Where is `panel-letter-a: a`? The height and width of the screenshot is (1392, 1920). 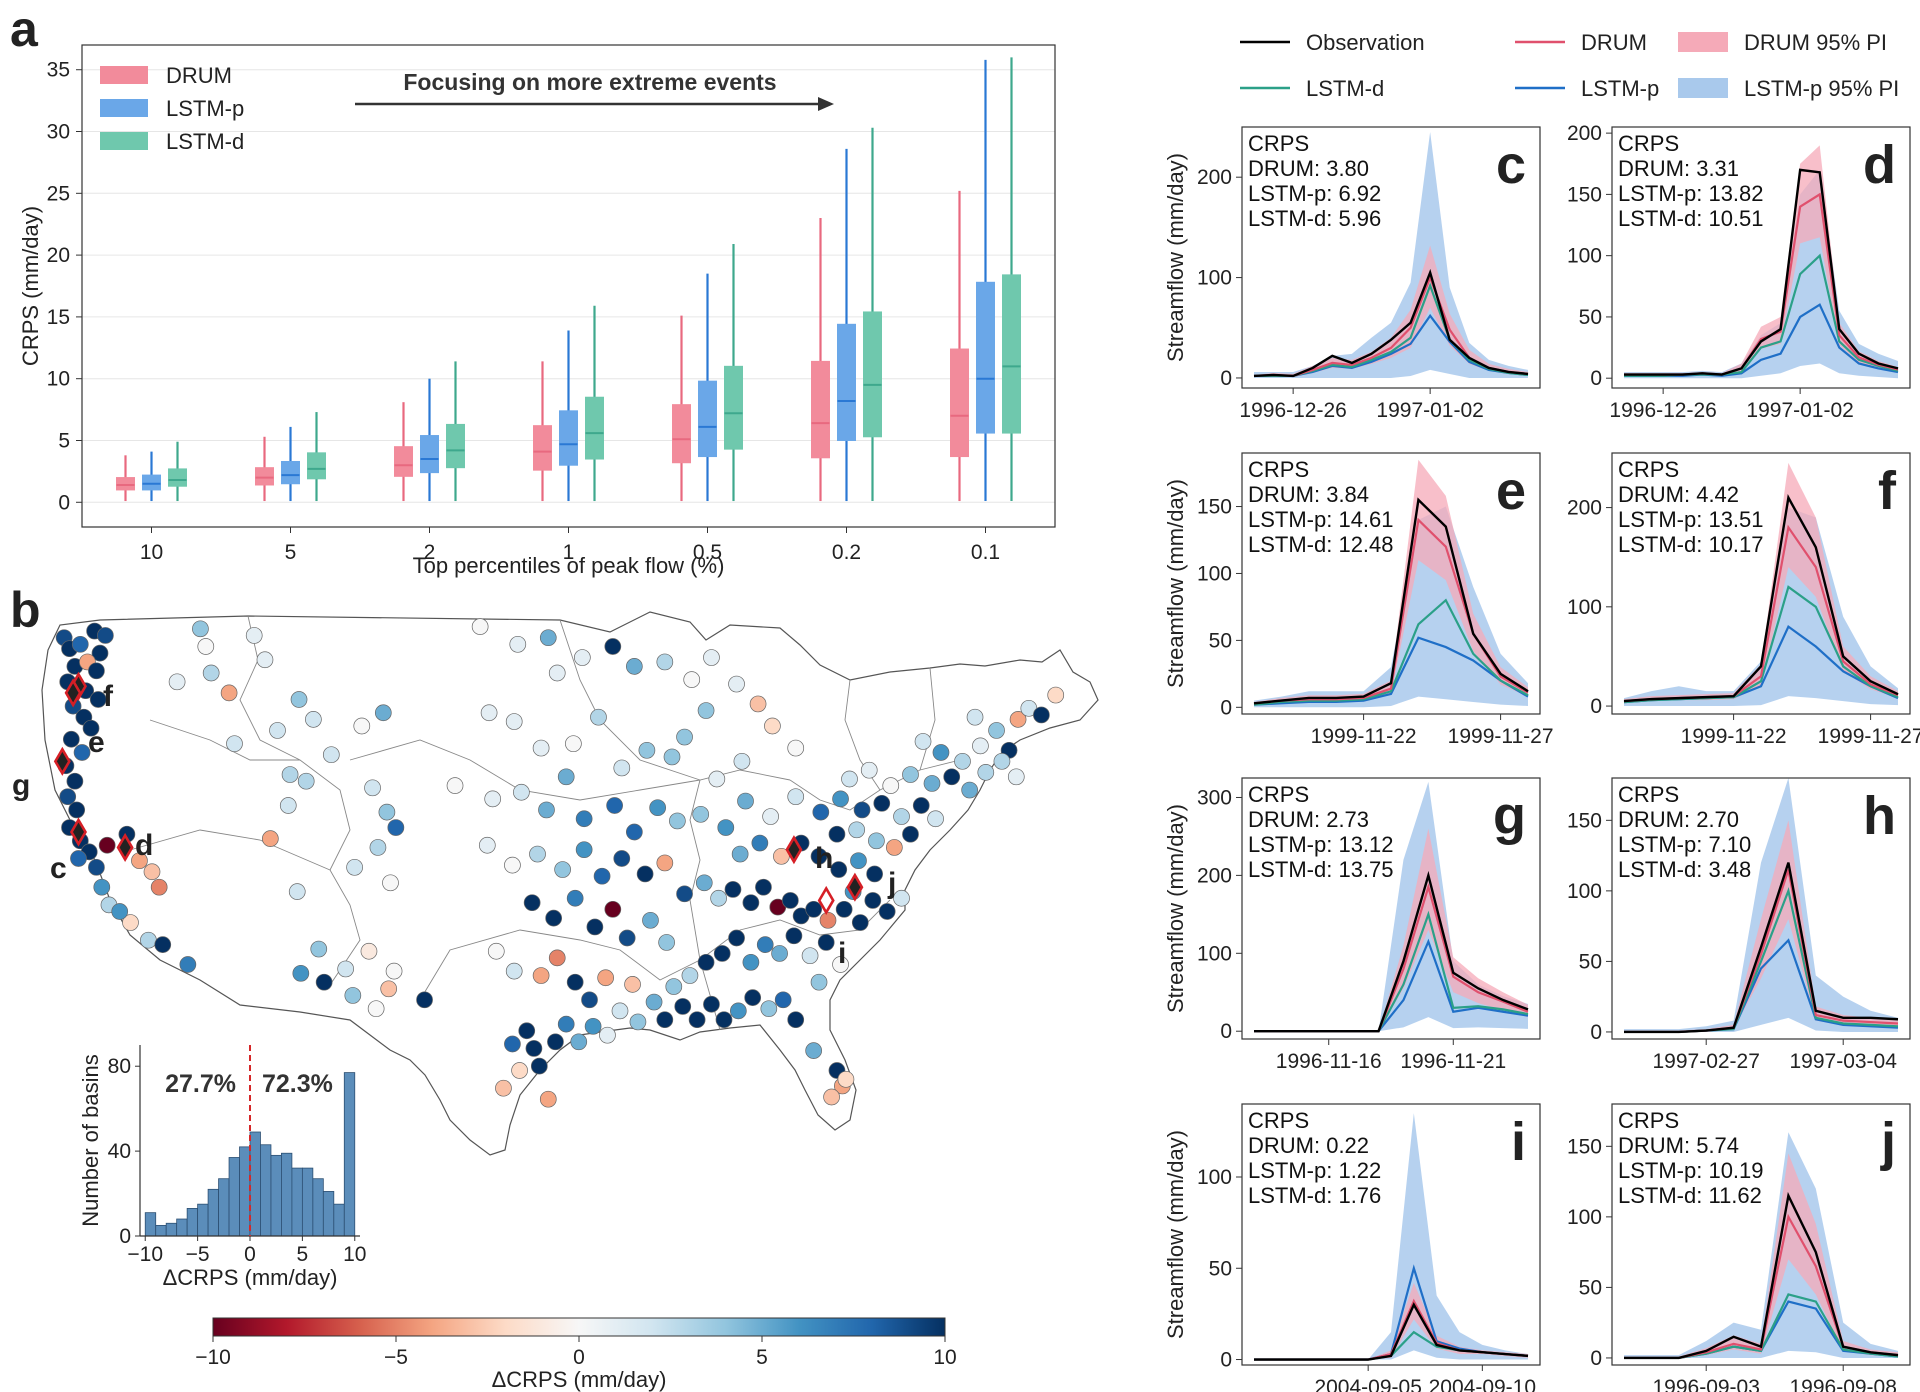
panel-letter-a: a is located at coordinates (24, 29).